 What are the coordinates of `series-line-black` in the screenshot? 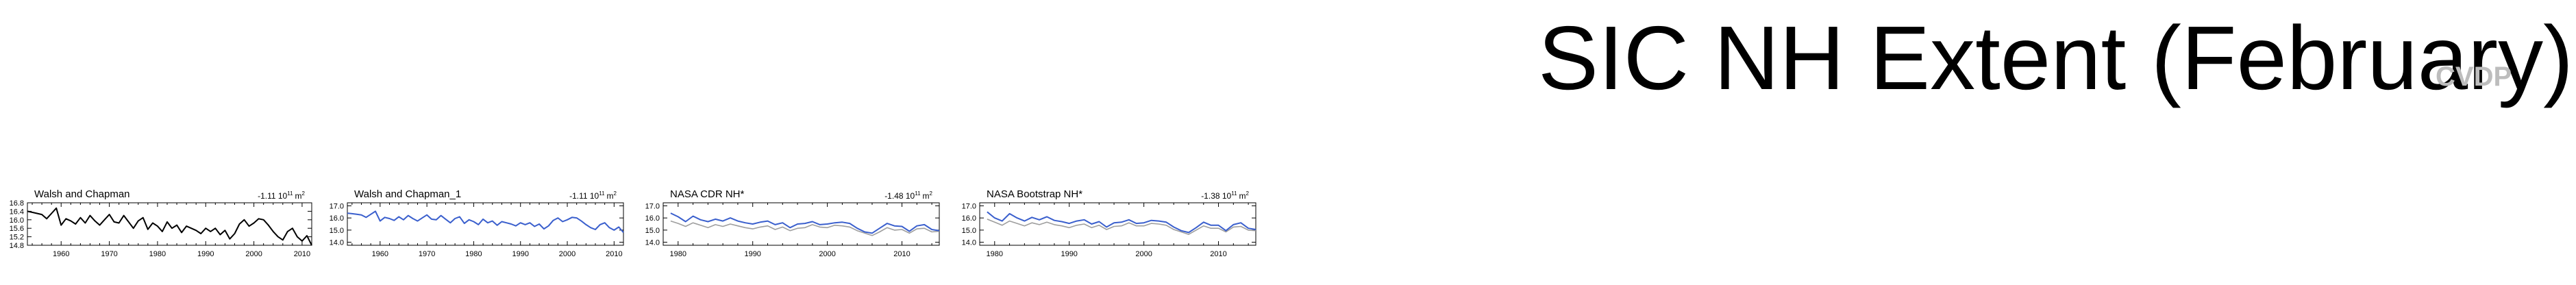 It's located at (169, 227).